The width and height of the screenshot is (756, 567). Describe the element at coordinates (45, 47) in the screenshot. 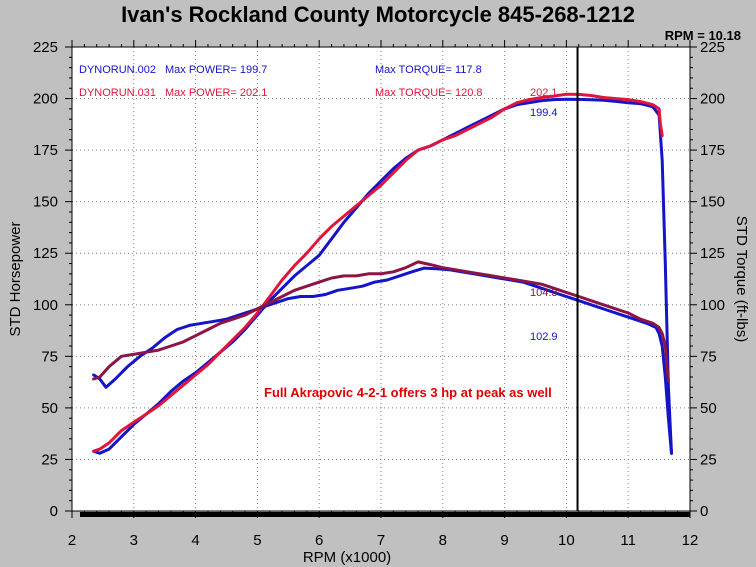

I see `y-tick-label-left: 225` at that location.